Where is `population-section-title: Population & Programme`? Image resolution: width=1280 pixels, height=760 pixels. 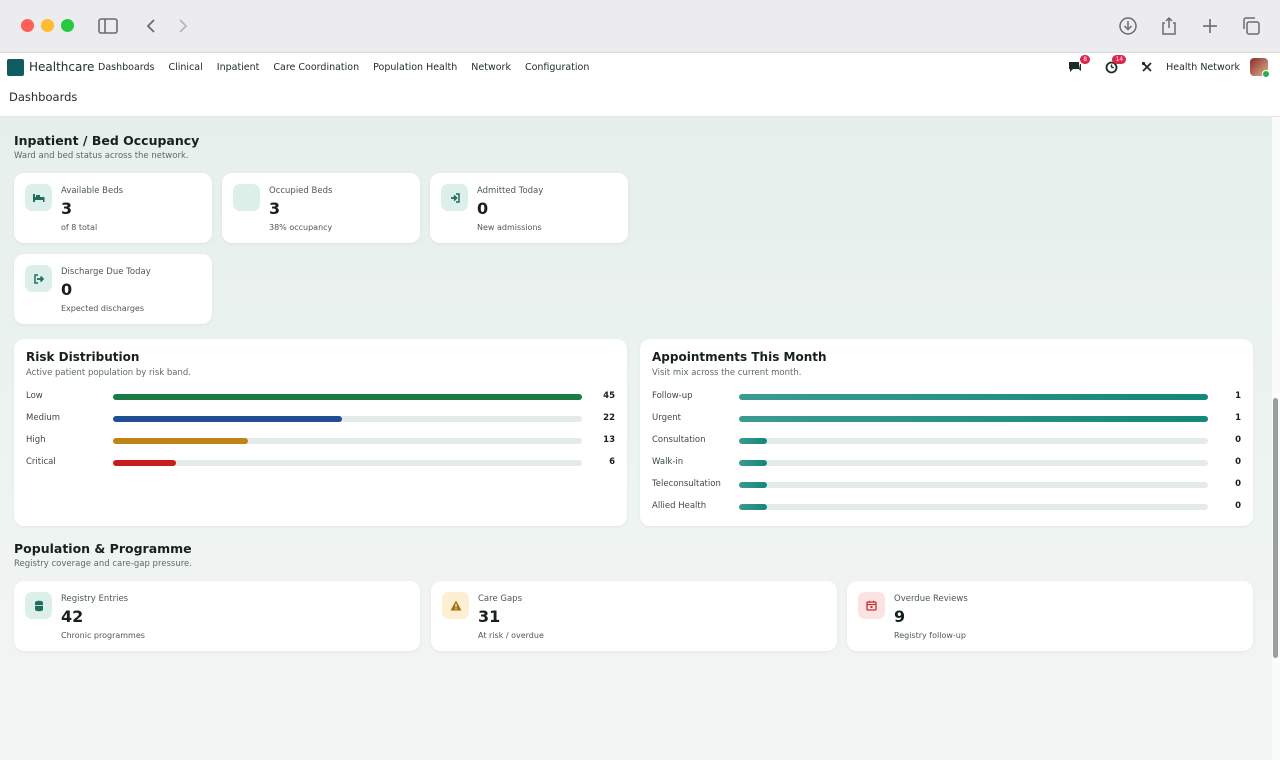
population-section-title: Population & Programme is located at coordinates (103, 548).